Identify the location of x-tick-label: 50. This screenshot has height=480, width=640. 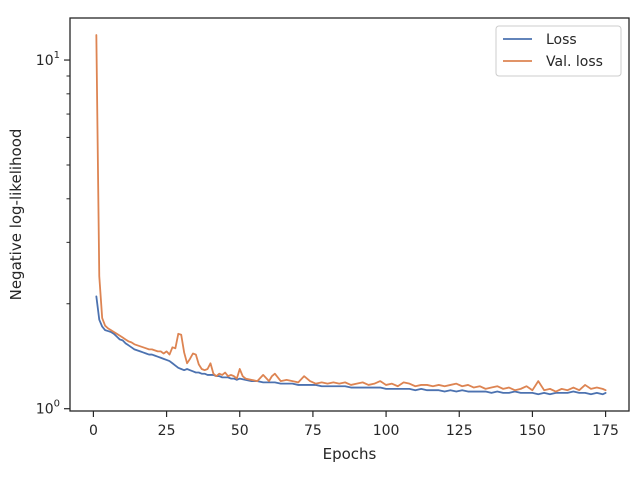
(240, 431).